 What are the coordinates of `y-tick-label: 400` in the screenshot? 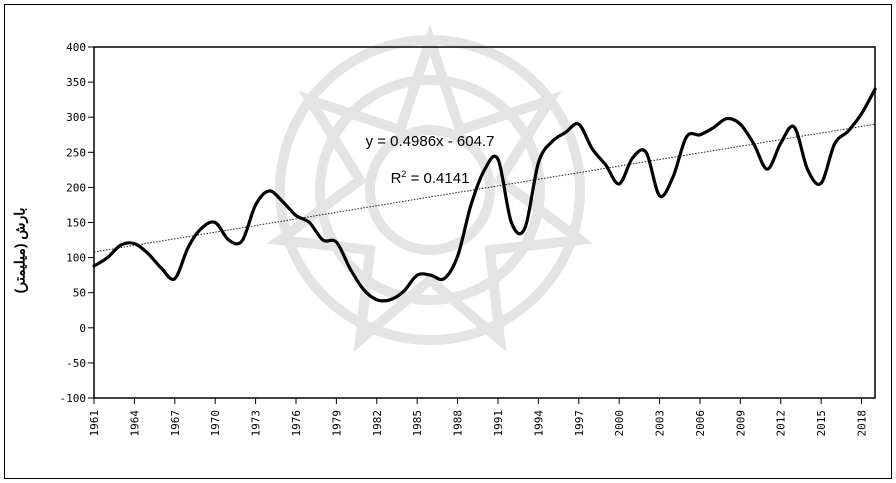 It's located at (76, 47).